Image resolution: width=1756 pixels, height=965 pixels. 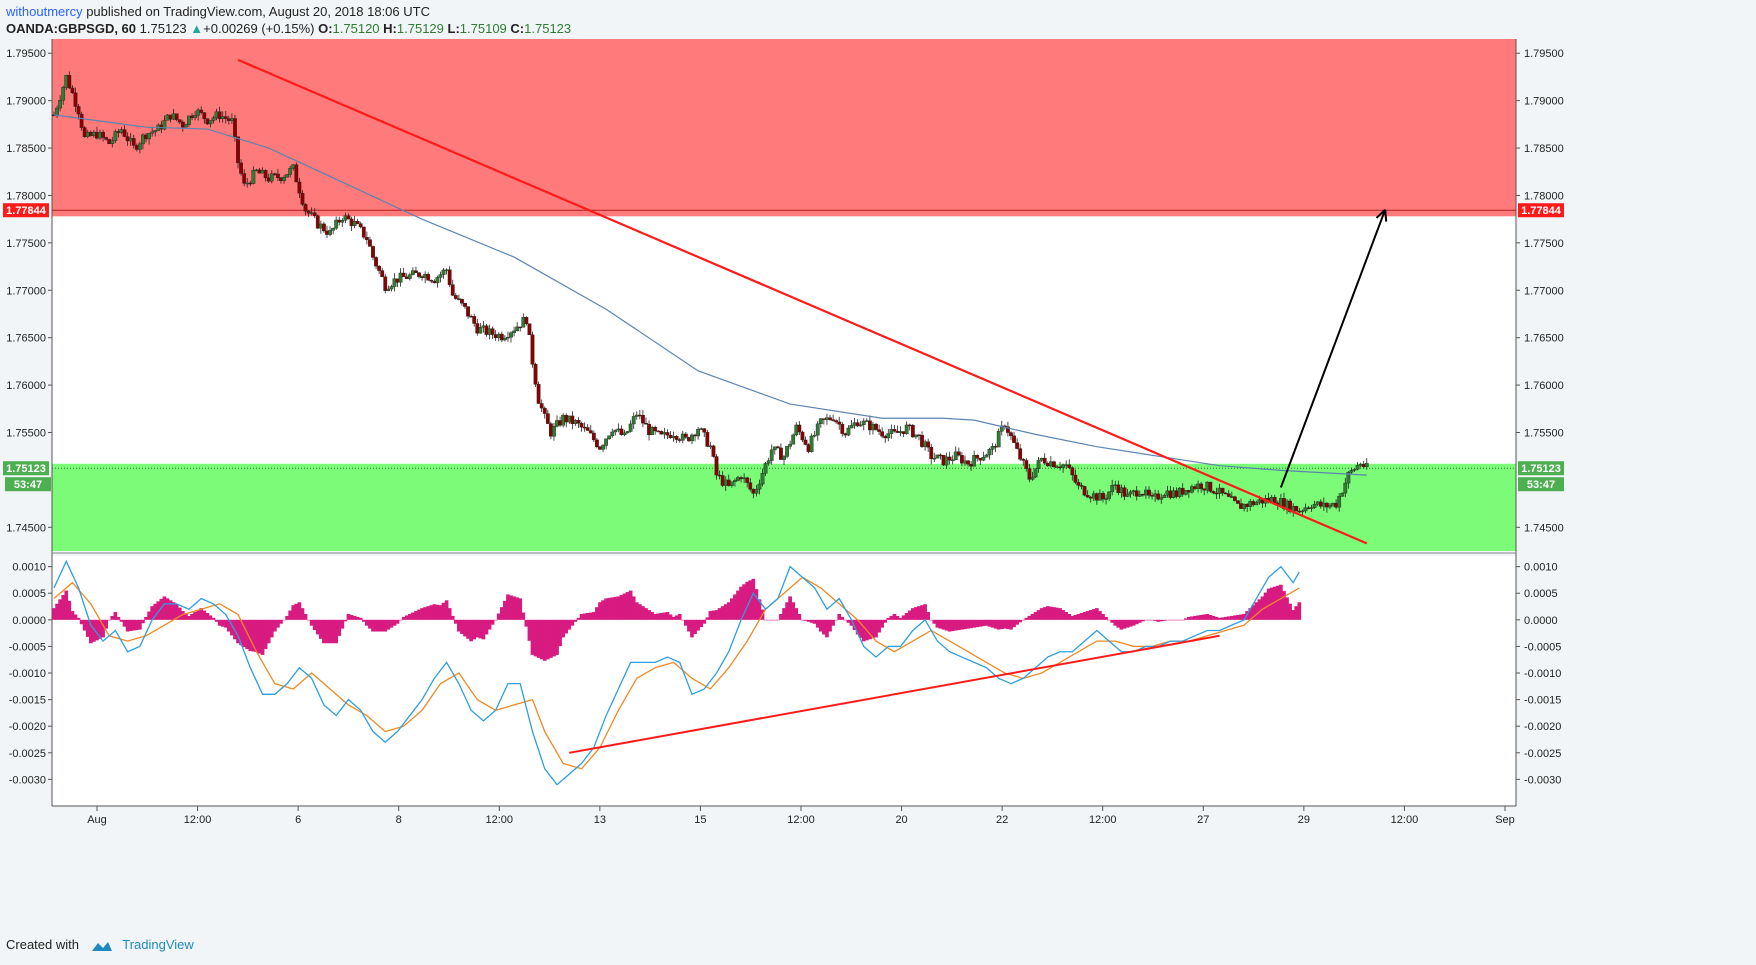 I want to click on y-tick-label: 1.74500, so click(x=26, y=528).